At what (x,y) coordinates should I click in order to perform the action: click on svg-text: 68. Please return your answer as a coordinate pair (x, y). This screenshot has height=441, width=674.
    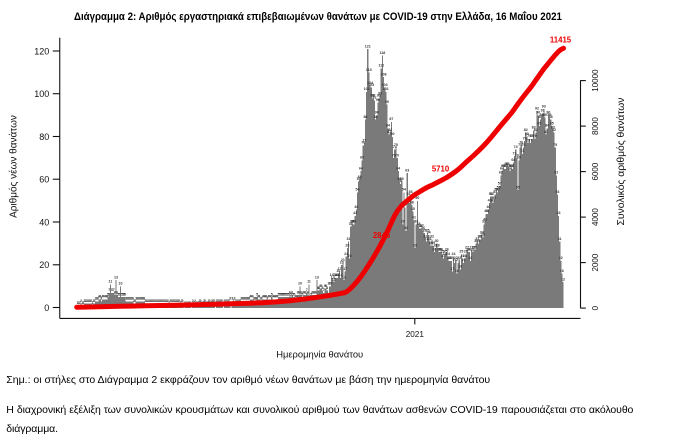
    Looking at the image, I should click on (513, 160).